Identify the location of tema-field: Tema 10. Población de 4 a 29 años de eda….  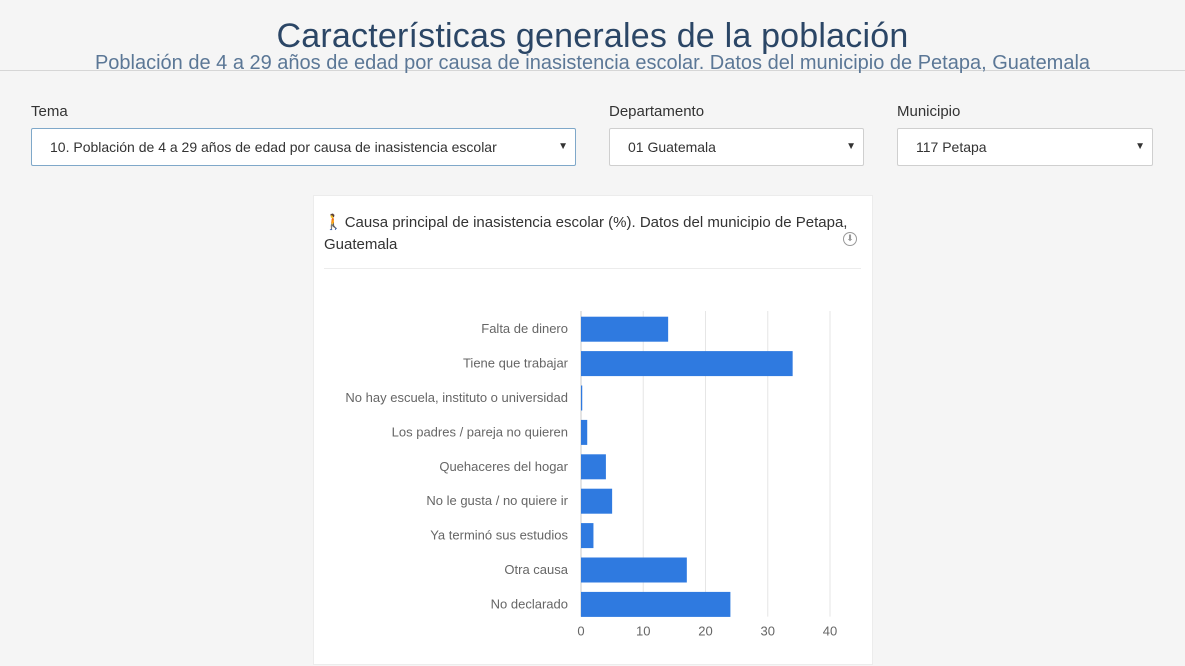
(303, 134).